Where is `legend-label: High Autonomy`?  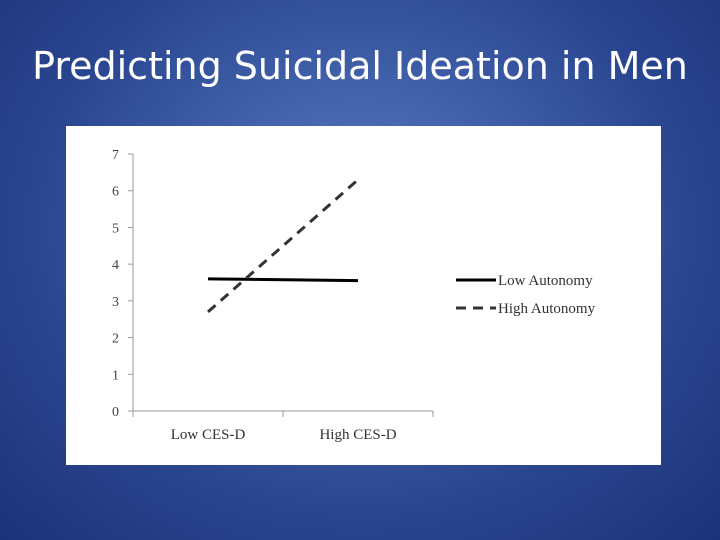
legend-label: High Autonomy is located at coordinates (547, 309).